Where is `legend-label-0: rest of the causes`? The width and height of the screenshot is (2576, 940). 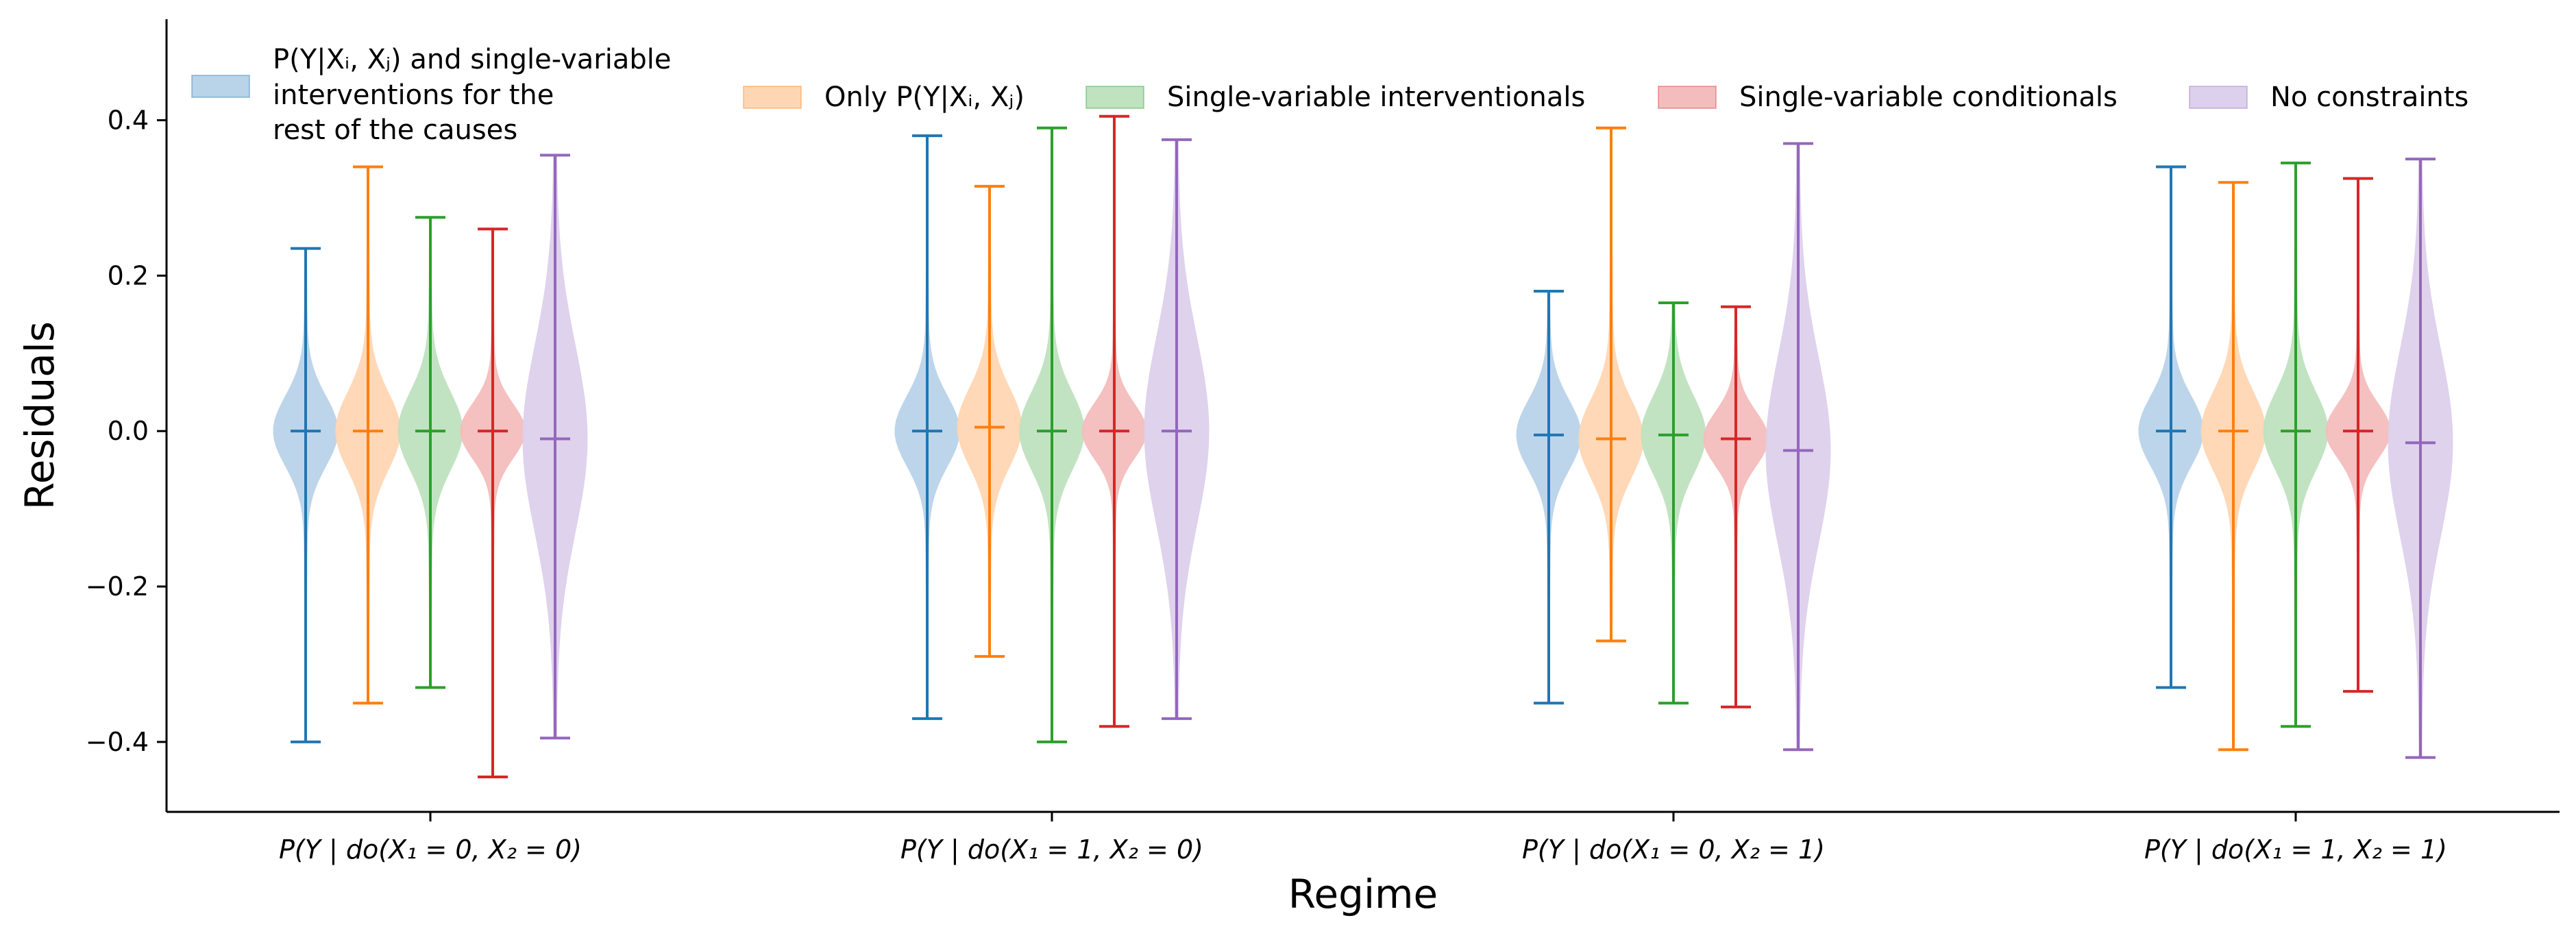
legend-label-0: rest of the causes is located at coordinates (395, 130).